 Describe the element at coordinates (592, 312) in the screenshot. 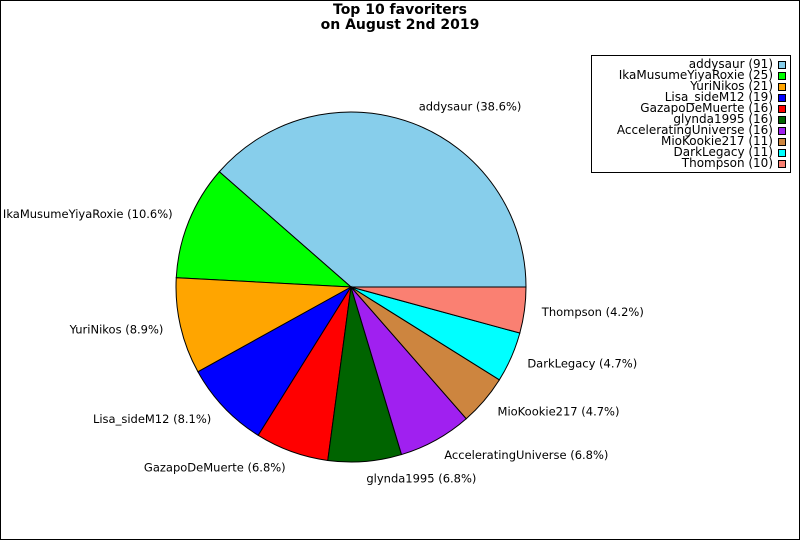

I see `slice-label-thompson: Thompson (4.2%)` at that location.